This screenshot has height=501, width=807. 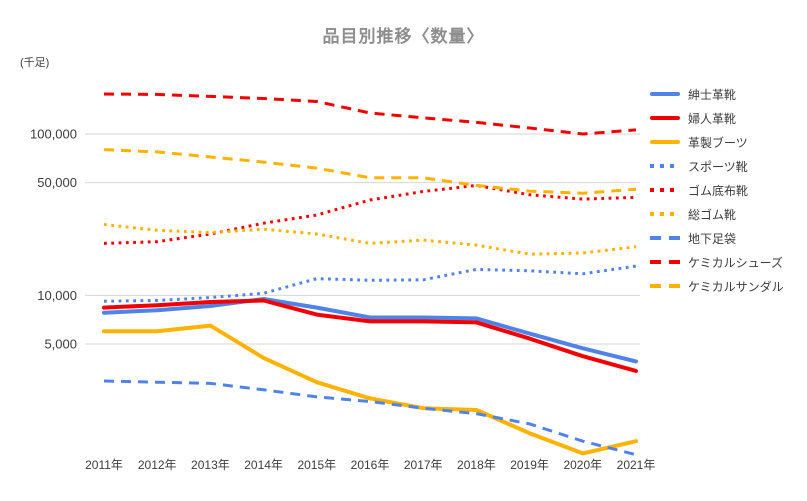 I want to click on legend-item: スポーツ靴, so click(x=727, y=166).